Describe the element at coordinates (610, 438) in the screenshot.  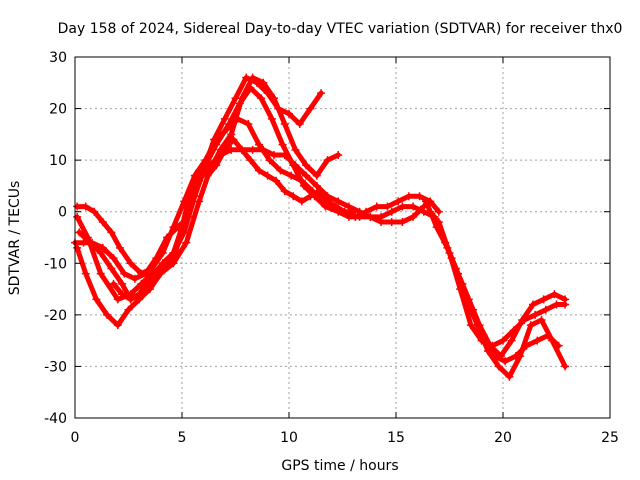
I see `x-tick-label: 25` at that location.